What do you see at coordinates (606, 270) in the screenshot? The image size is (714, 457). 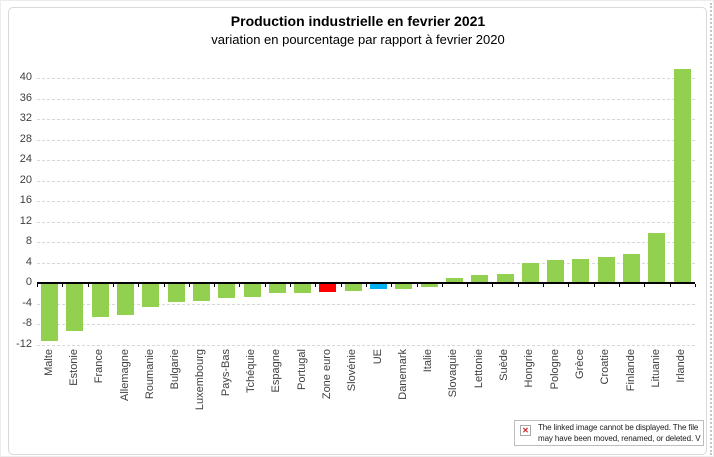 I see `bar-croatie` at bounding box center [606, 270].